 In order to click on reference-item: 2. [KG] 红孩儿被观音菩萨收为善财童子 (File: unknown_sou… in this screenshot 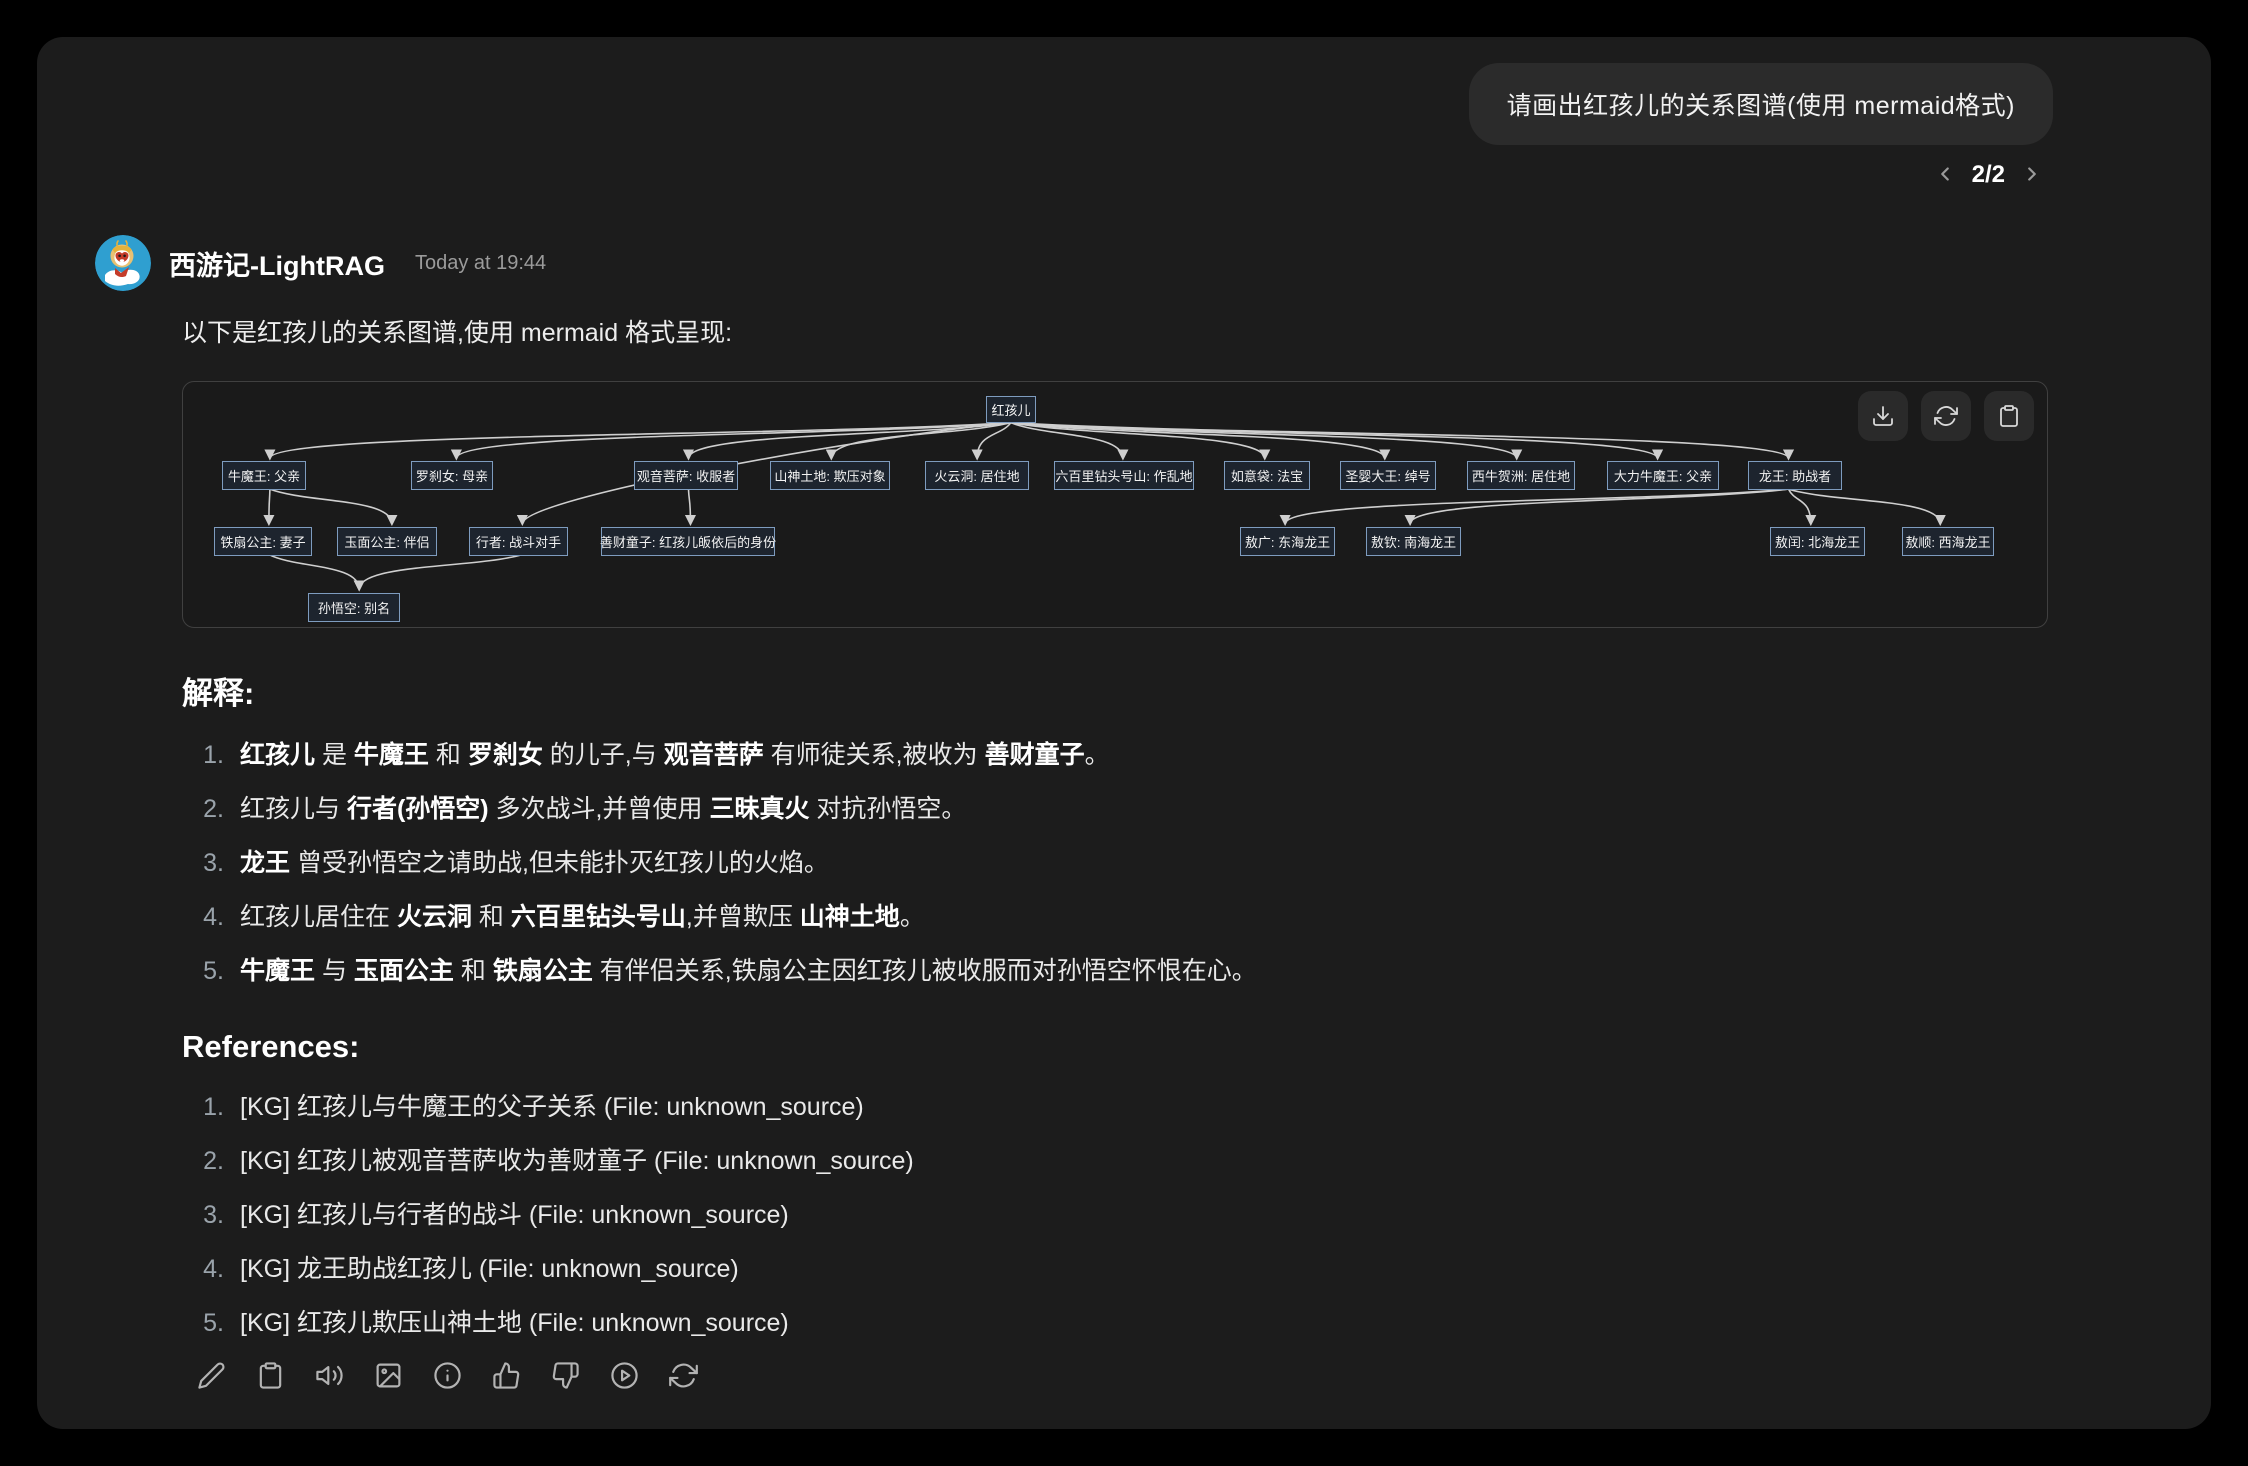, I will do `click(1116, 1161)`.